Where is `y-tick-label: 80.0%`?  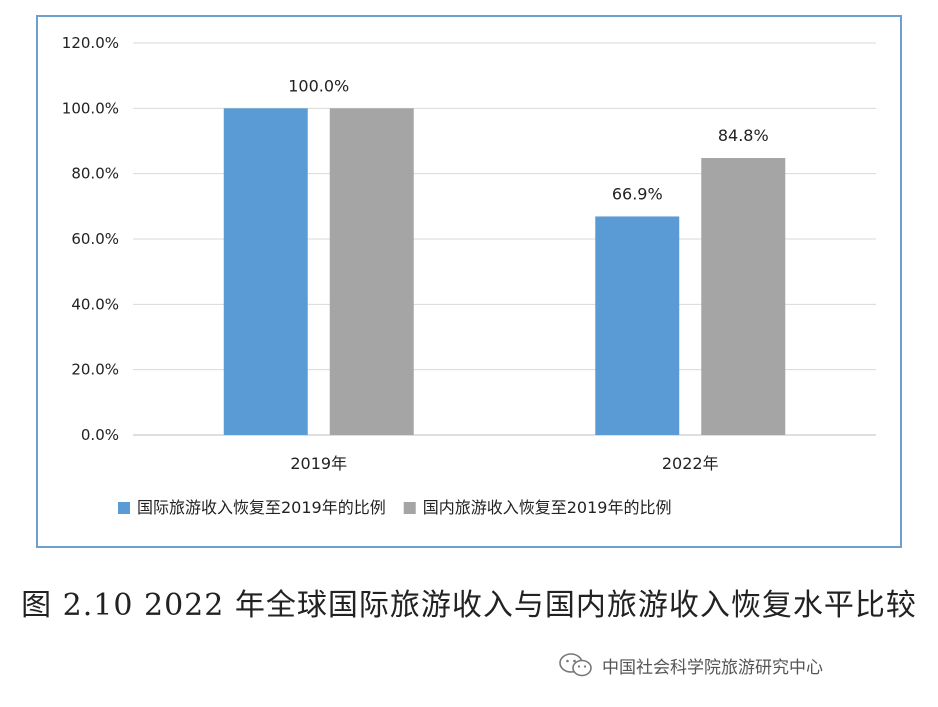
y-tick-label: 80.0% is located at coordinates (95, 174).